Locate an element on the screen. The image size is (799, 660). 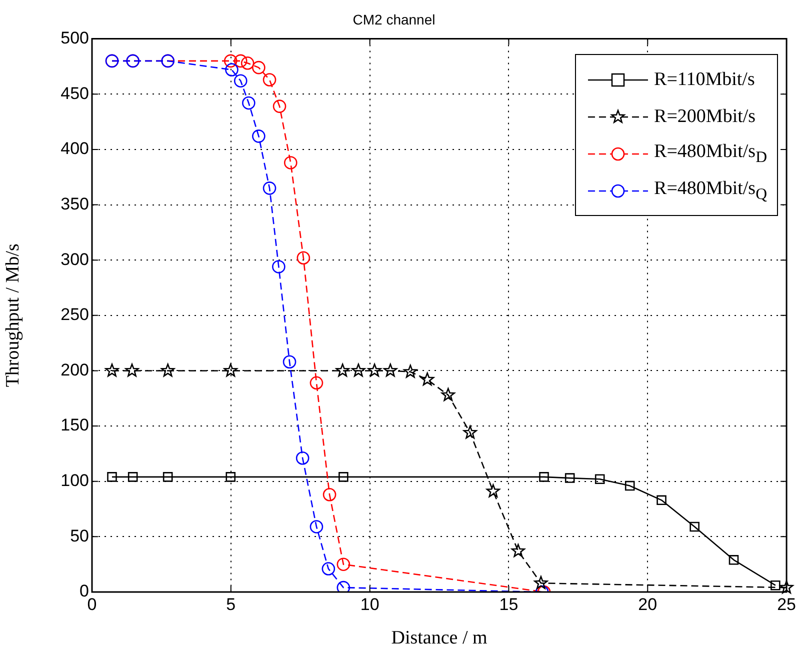
y-tick-label: 100 is located at coordinates (74, 480).